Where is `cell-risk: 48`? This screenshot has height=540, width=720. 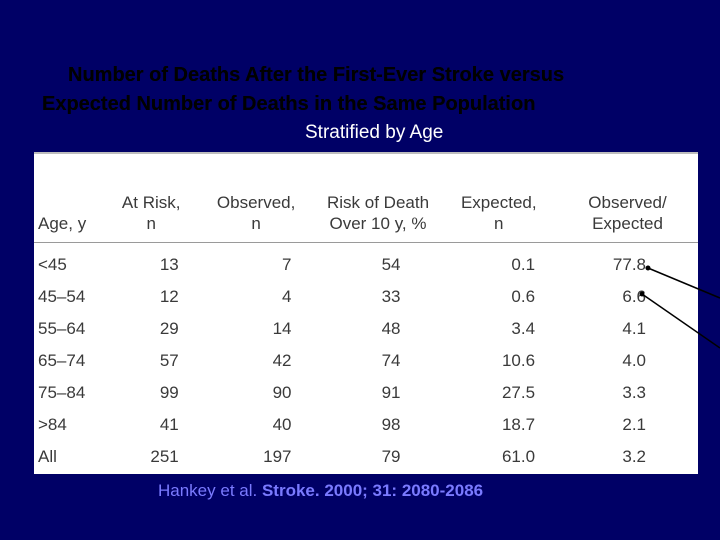
cell-risk: 48 is located at coordinates (391, 328).